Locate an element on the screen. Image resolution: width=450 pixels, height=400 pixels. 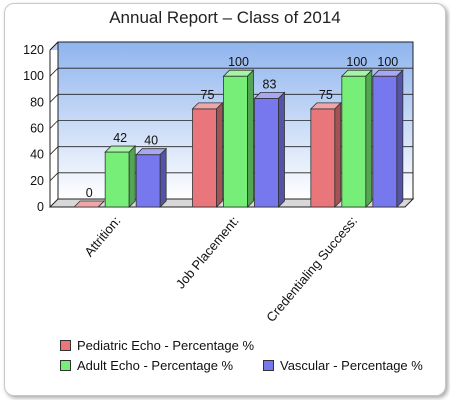
data-label: 42 is located at coordinates (120, 138).